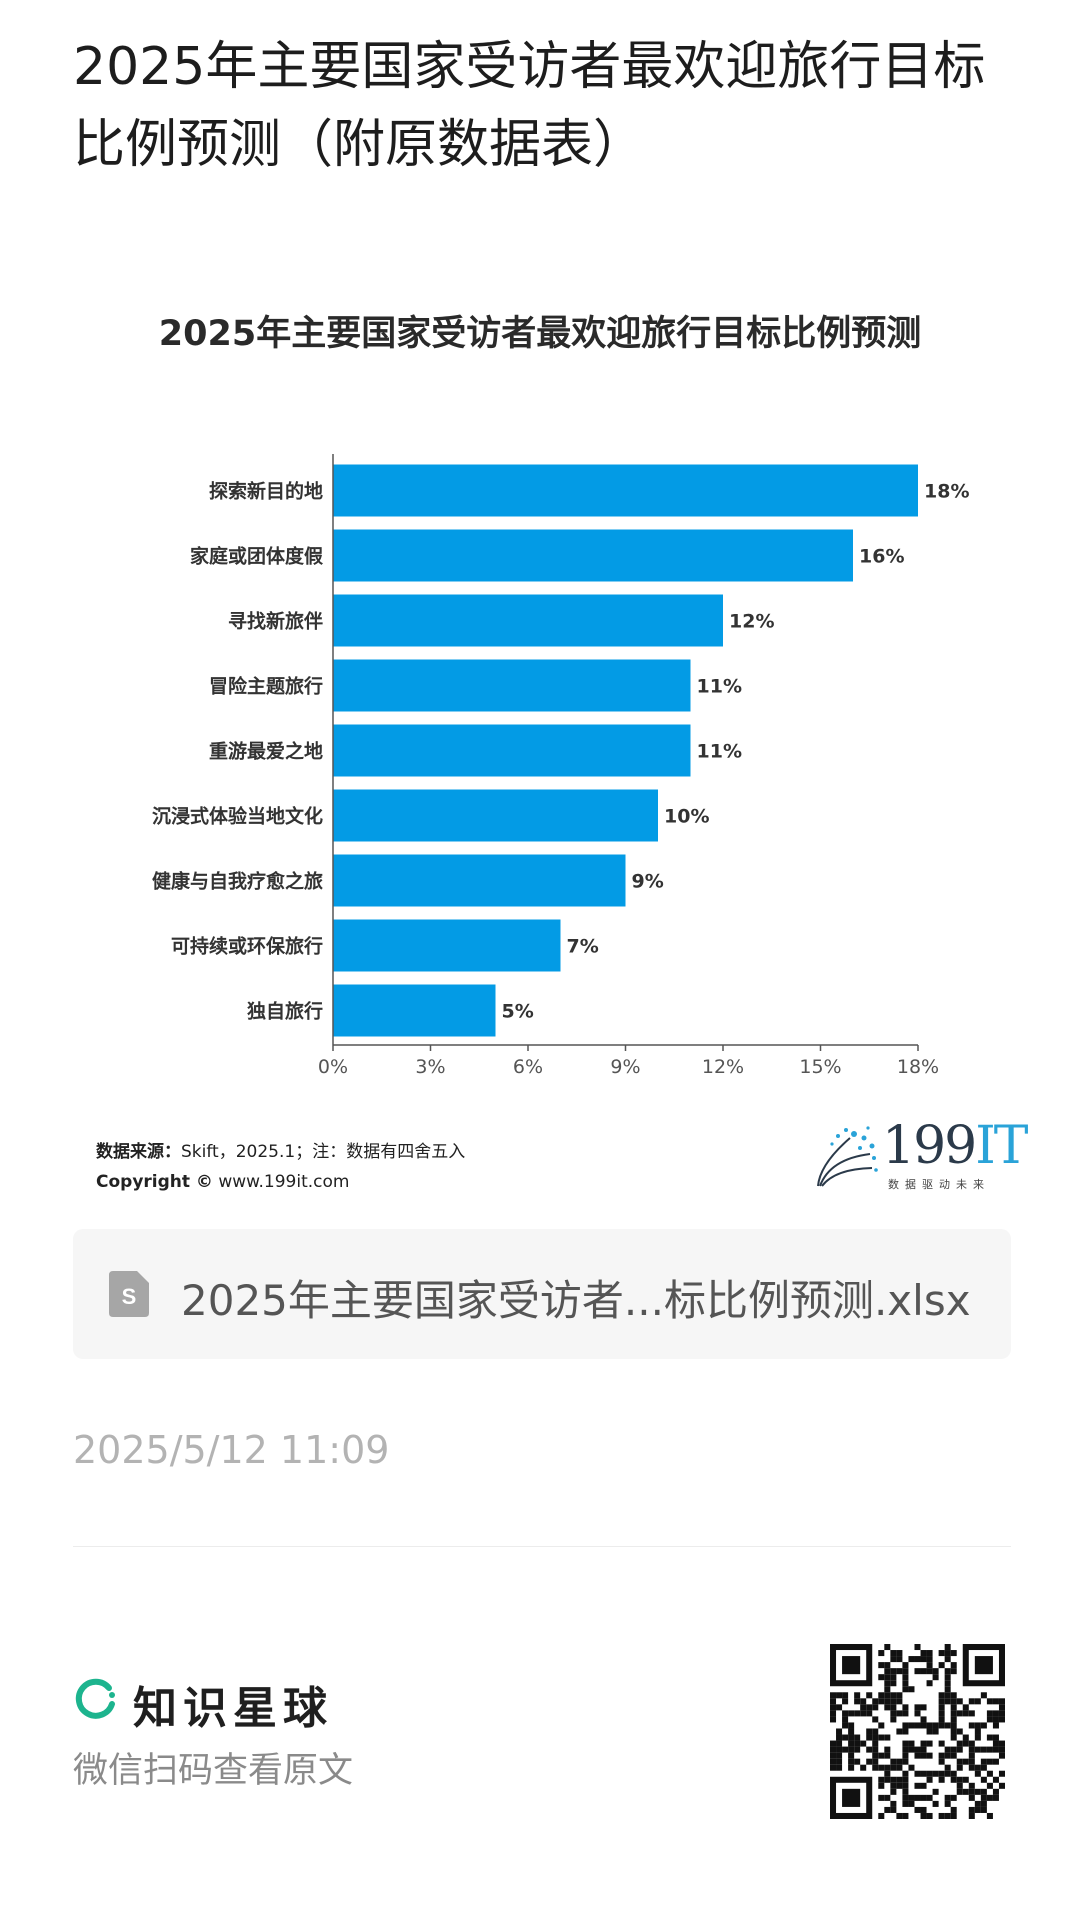  What do you see at coordinates (820, 1067) in the screenshot?
I see `x-tick-label: 15%` at bounding box center [820, 1067].